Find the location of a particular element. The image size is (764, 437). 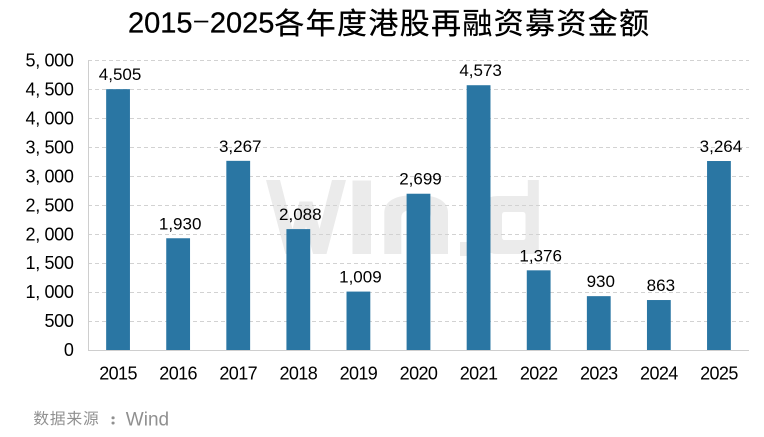

svg-text: 4, 500 is located at coordinates (50, 90).